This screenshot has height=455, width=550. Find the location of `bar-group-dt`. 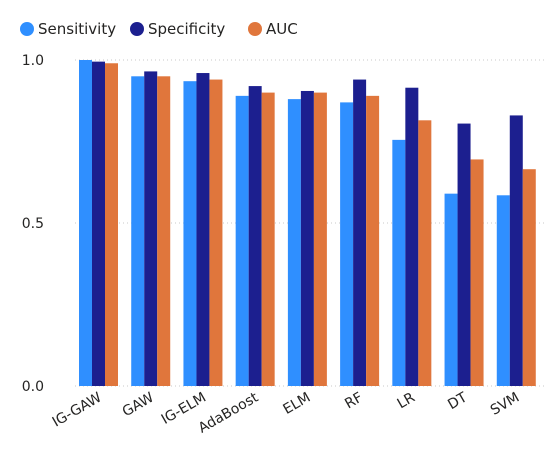

bar-group-dt is located at coordinates (464, 254).